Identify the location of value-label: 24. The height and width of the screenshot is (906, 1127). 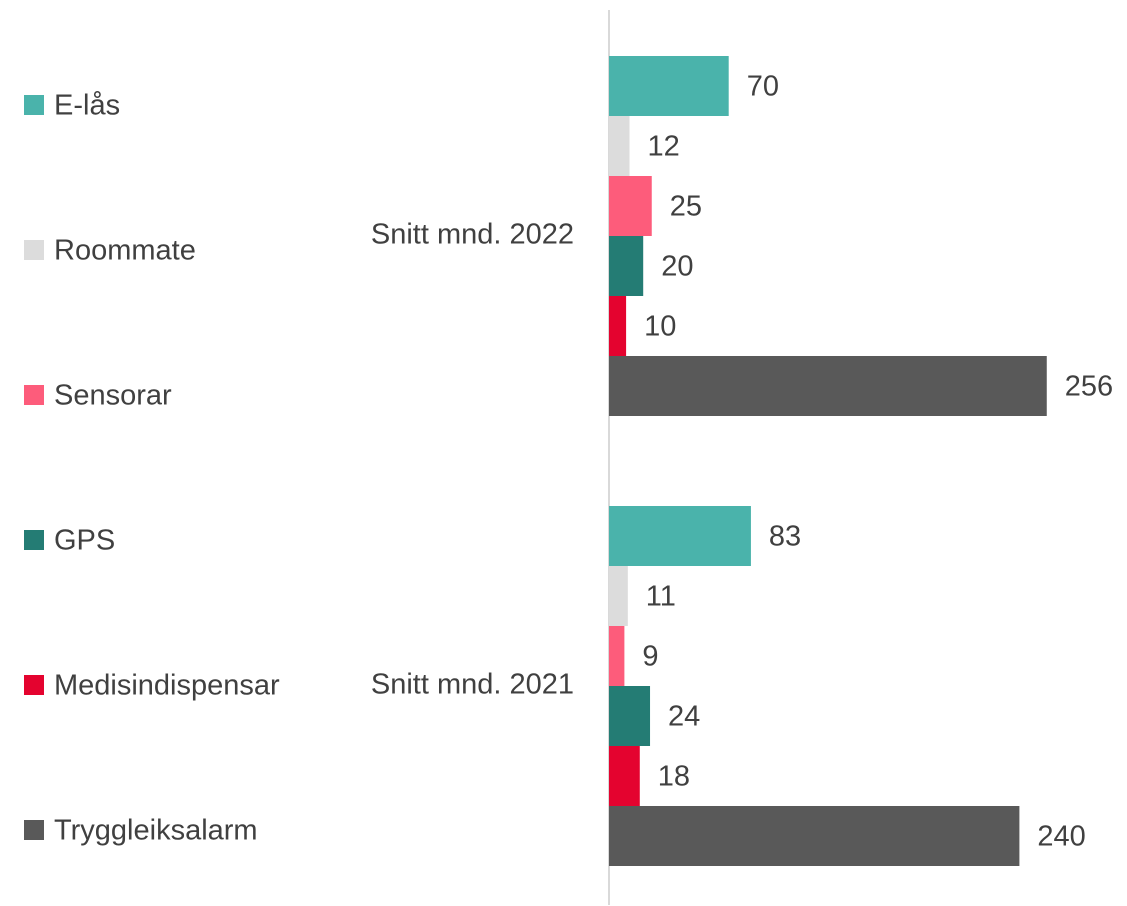
(684, 717).